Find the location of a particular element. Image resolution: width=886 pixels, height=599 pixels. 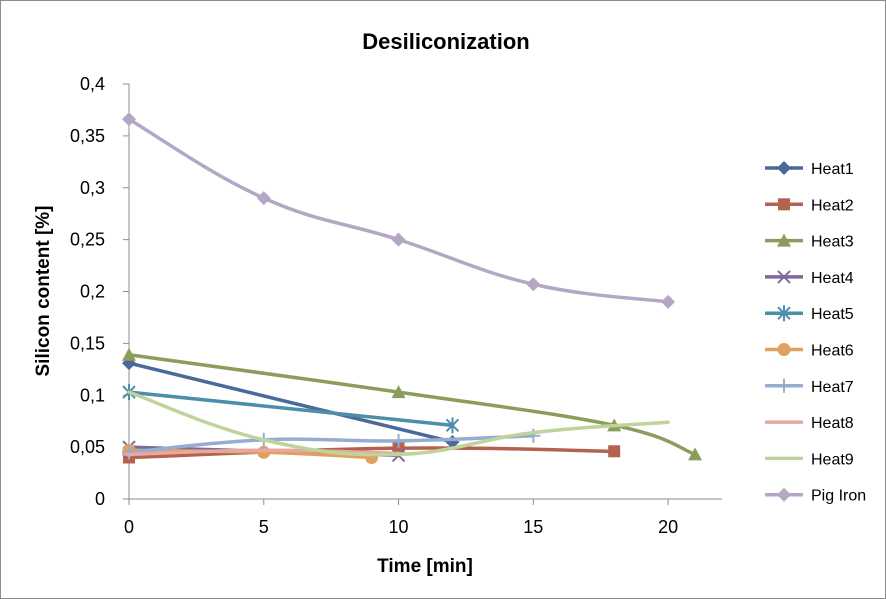

x-tick-label: 10 is located at coordinates (399, 527).